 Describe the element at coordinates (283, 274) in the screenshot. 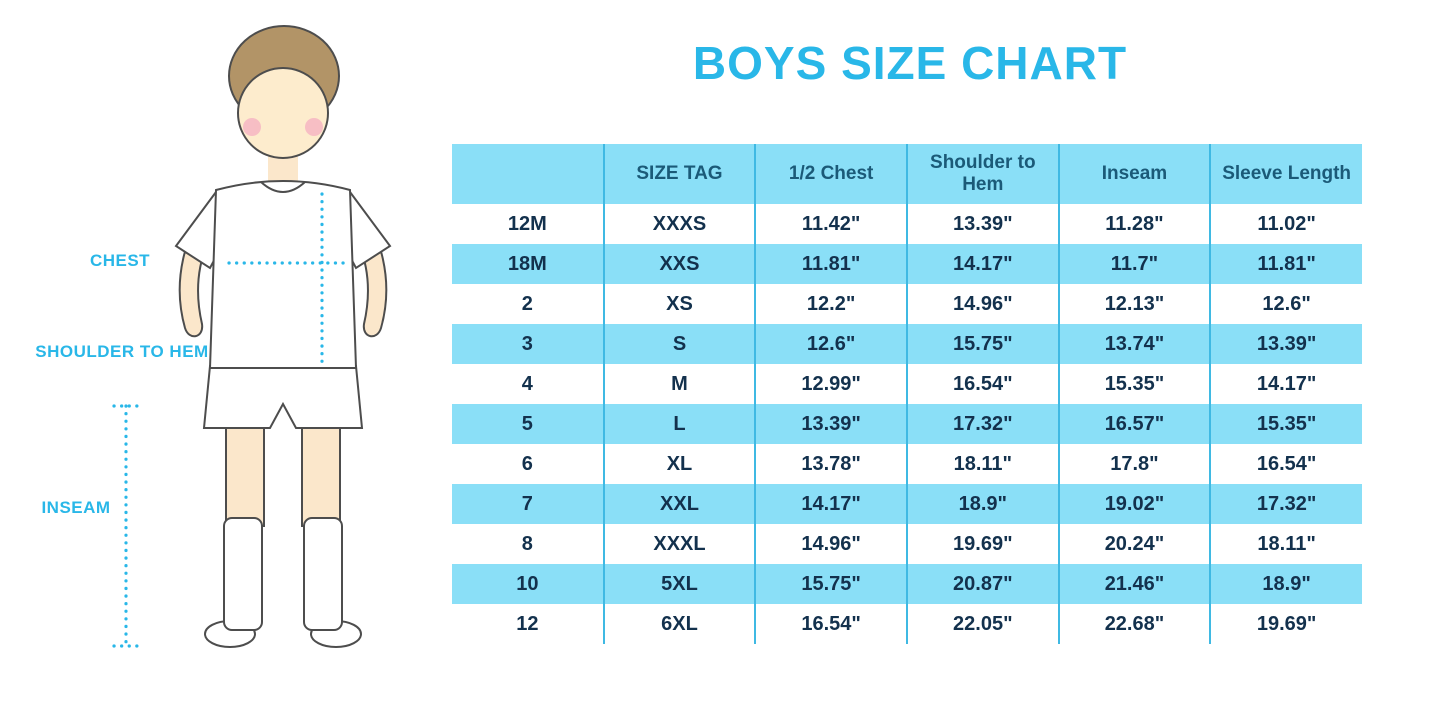

I see `t-shirt` at that location.